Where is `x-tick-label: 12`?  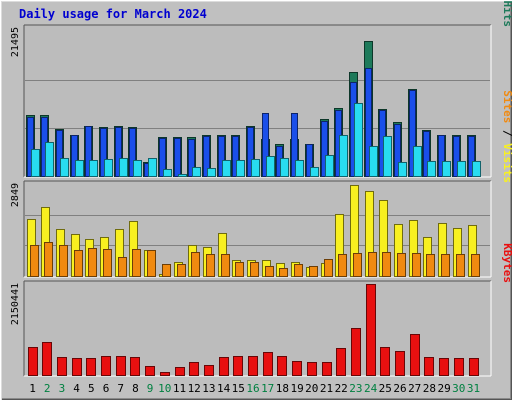 x-tick-label: 12 is located at coordinates (194, 388).